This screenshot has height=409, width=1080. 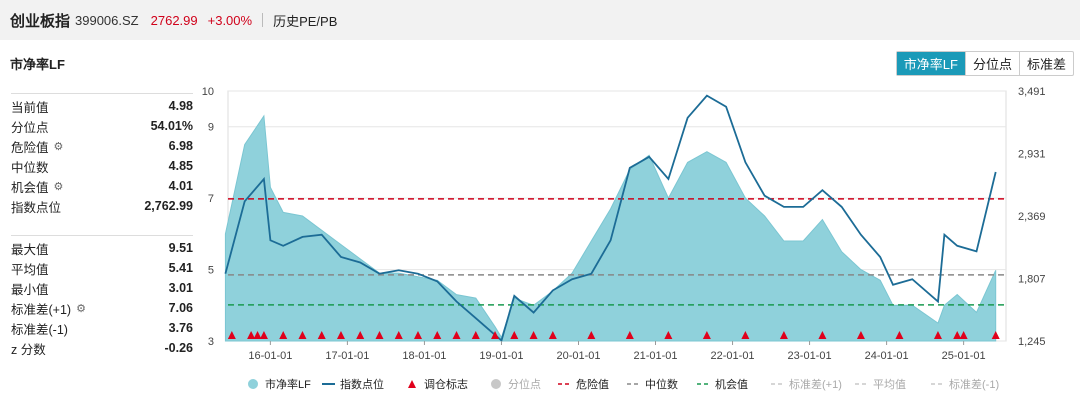 I want to click on legend-label: 机会值, so click(x=731, y=384).